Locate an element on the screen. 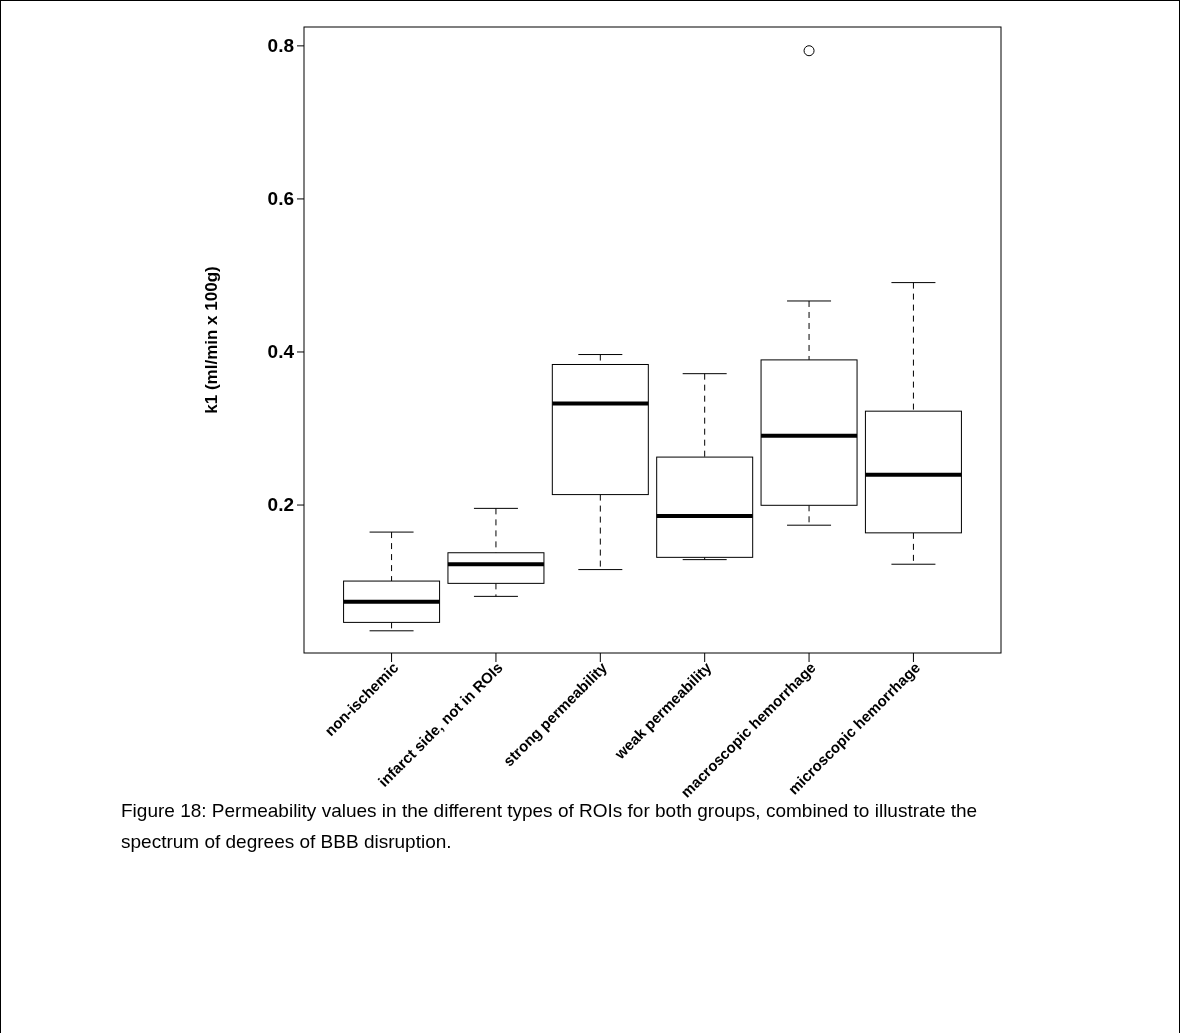 This screenshot has height=1034, width=1180. y-tick-label: 0.4 is located at coordinates (281, 352).